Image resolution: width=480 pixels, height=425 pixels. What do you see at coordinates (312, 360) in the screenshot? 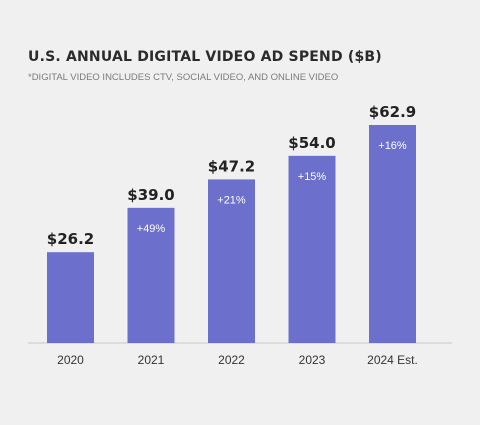
I see `category-label-3: 2023` at bounding box center [312, 360].